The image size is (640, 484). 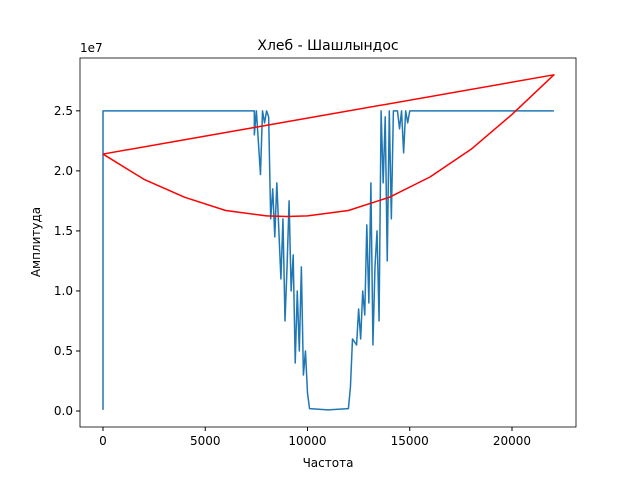 What do you see at coordinates (63, 171) in the screenshot?
I see `y-tick-label: 2.0` at bounding box center [63, 171].